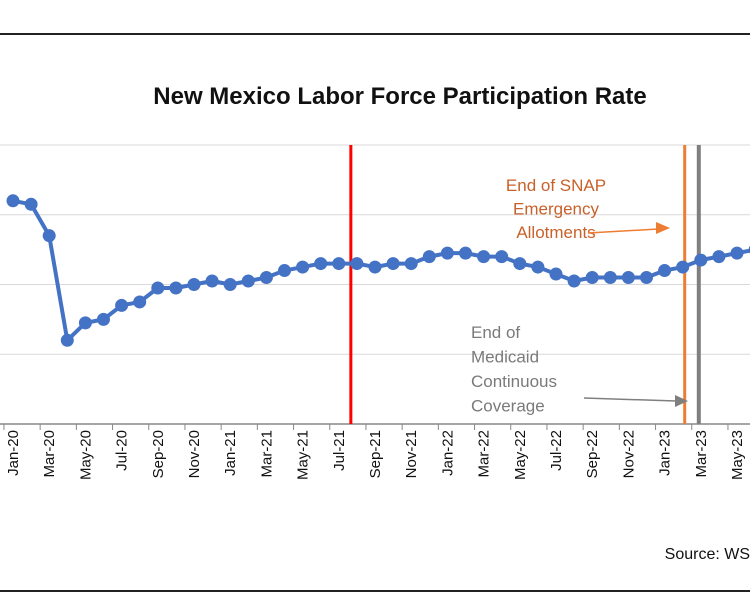  Describe the element at coordinates (495, 332) in the screenshot. I see `medicaid-annotation-text: End of` at that location.